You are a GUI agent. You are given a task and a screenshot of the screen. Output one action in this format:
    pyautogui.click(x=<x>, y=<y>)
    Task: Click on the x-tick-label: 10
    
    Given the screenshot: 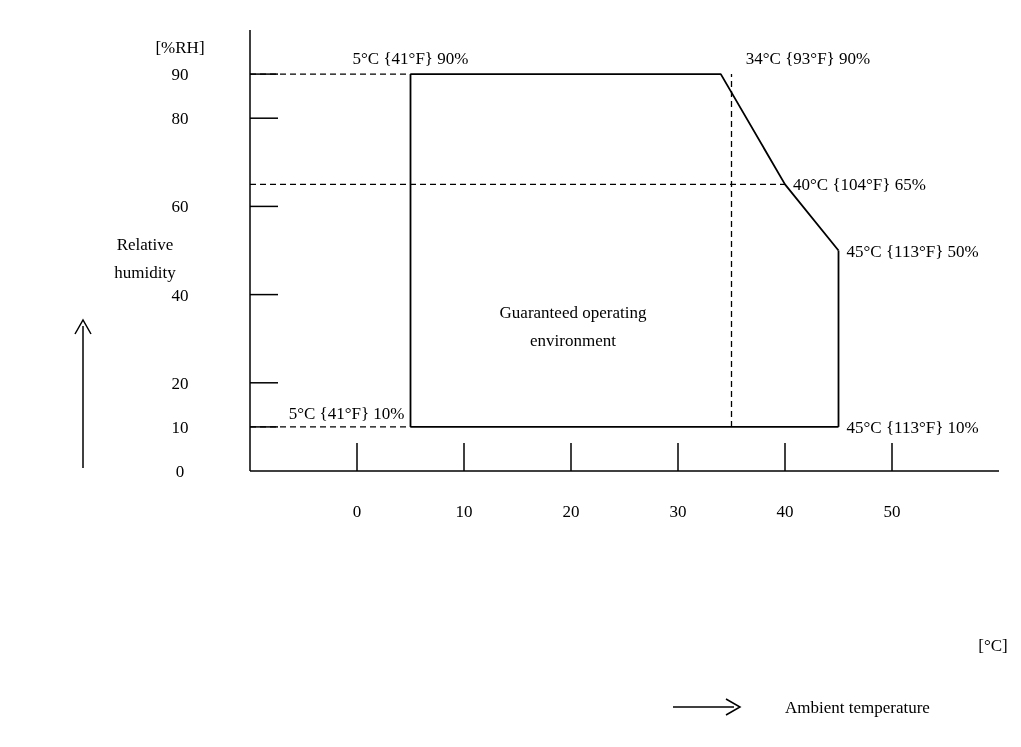 What is the action you would take?
    pyautogui.click(x=464, y=511)
    